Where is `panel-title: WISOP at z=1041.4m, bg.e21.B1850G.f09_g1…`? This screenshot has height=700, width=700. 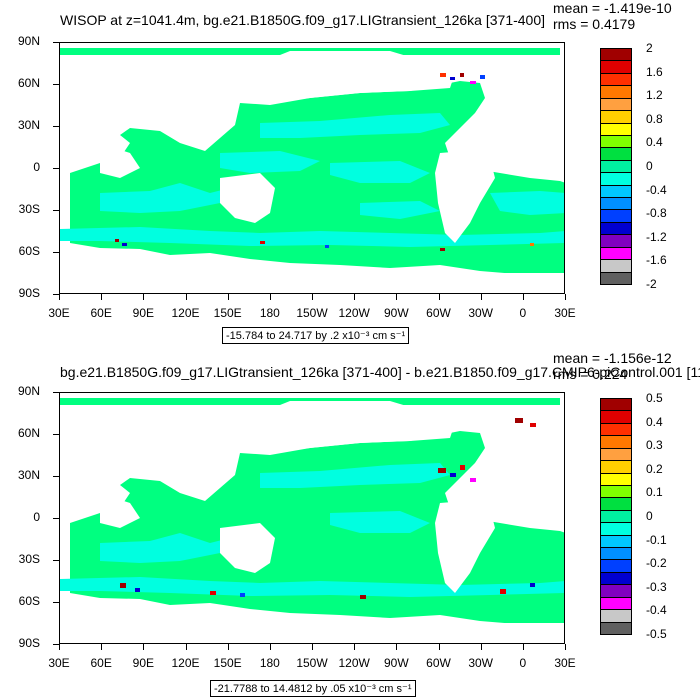 panel-title: WISOP at z=1041.4m, bg.e21.B1850G.f09_g1… is located at coordinates (303, 20).